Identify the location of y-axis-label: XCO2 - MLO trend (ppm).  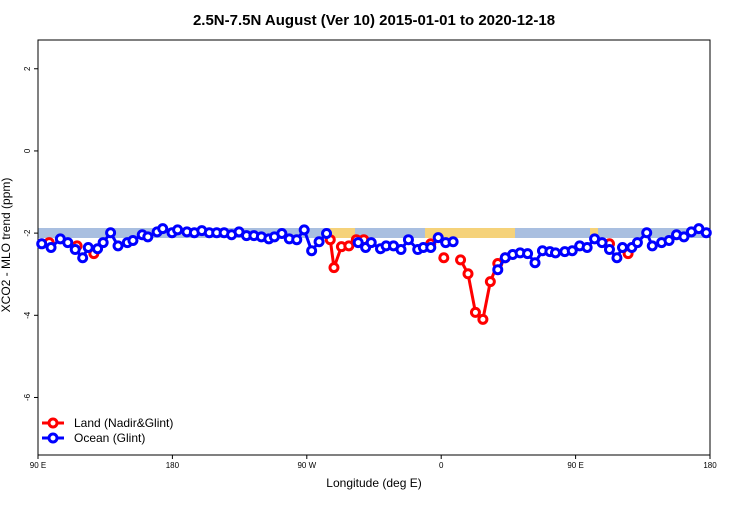
(6, 245).